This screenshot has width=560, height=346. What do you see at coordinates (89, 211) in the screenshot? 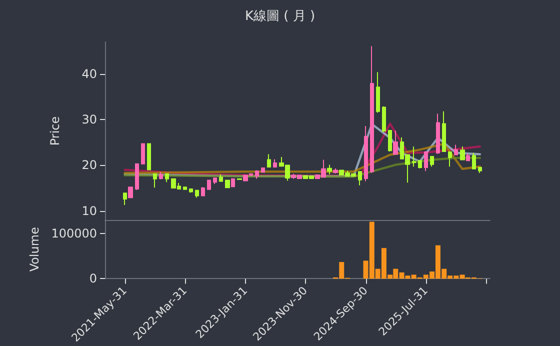
I see `y-tick-label: 10` at bounding box center [89, 211].